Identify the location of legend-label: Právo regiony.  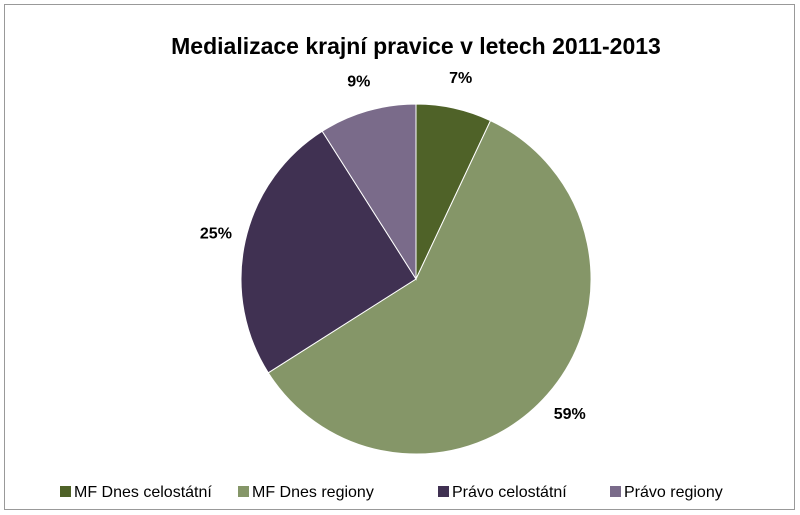
(673, 492).